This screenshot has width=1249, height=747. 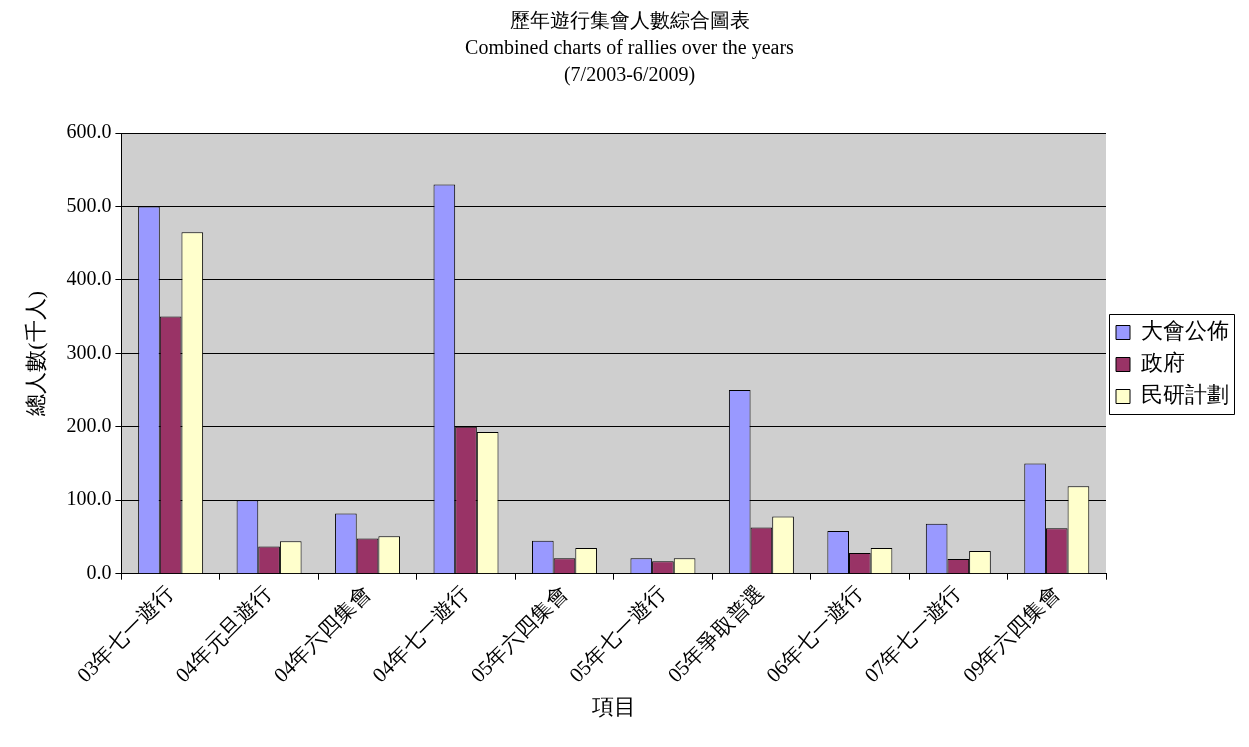 What do you see at coordinates (89, 351) in the screenshot?
I see `y-tick-label: 300.0` at bounding box center [89, 351].